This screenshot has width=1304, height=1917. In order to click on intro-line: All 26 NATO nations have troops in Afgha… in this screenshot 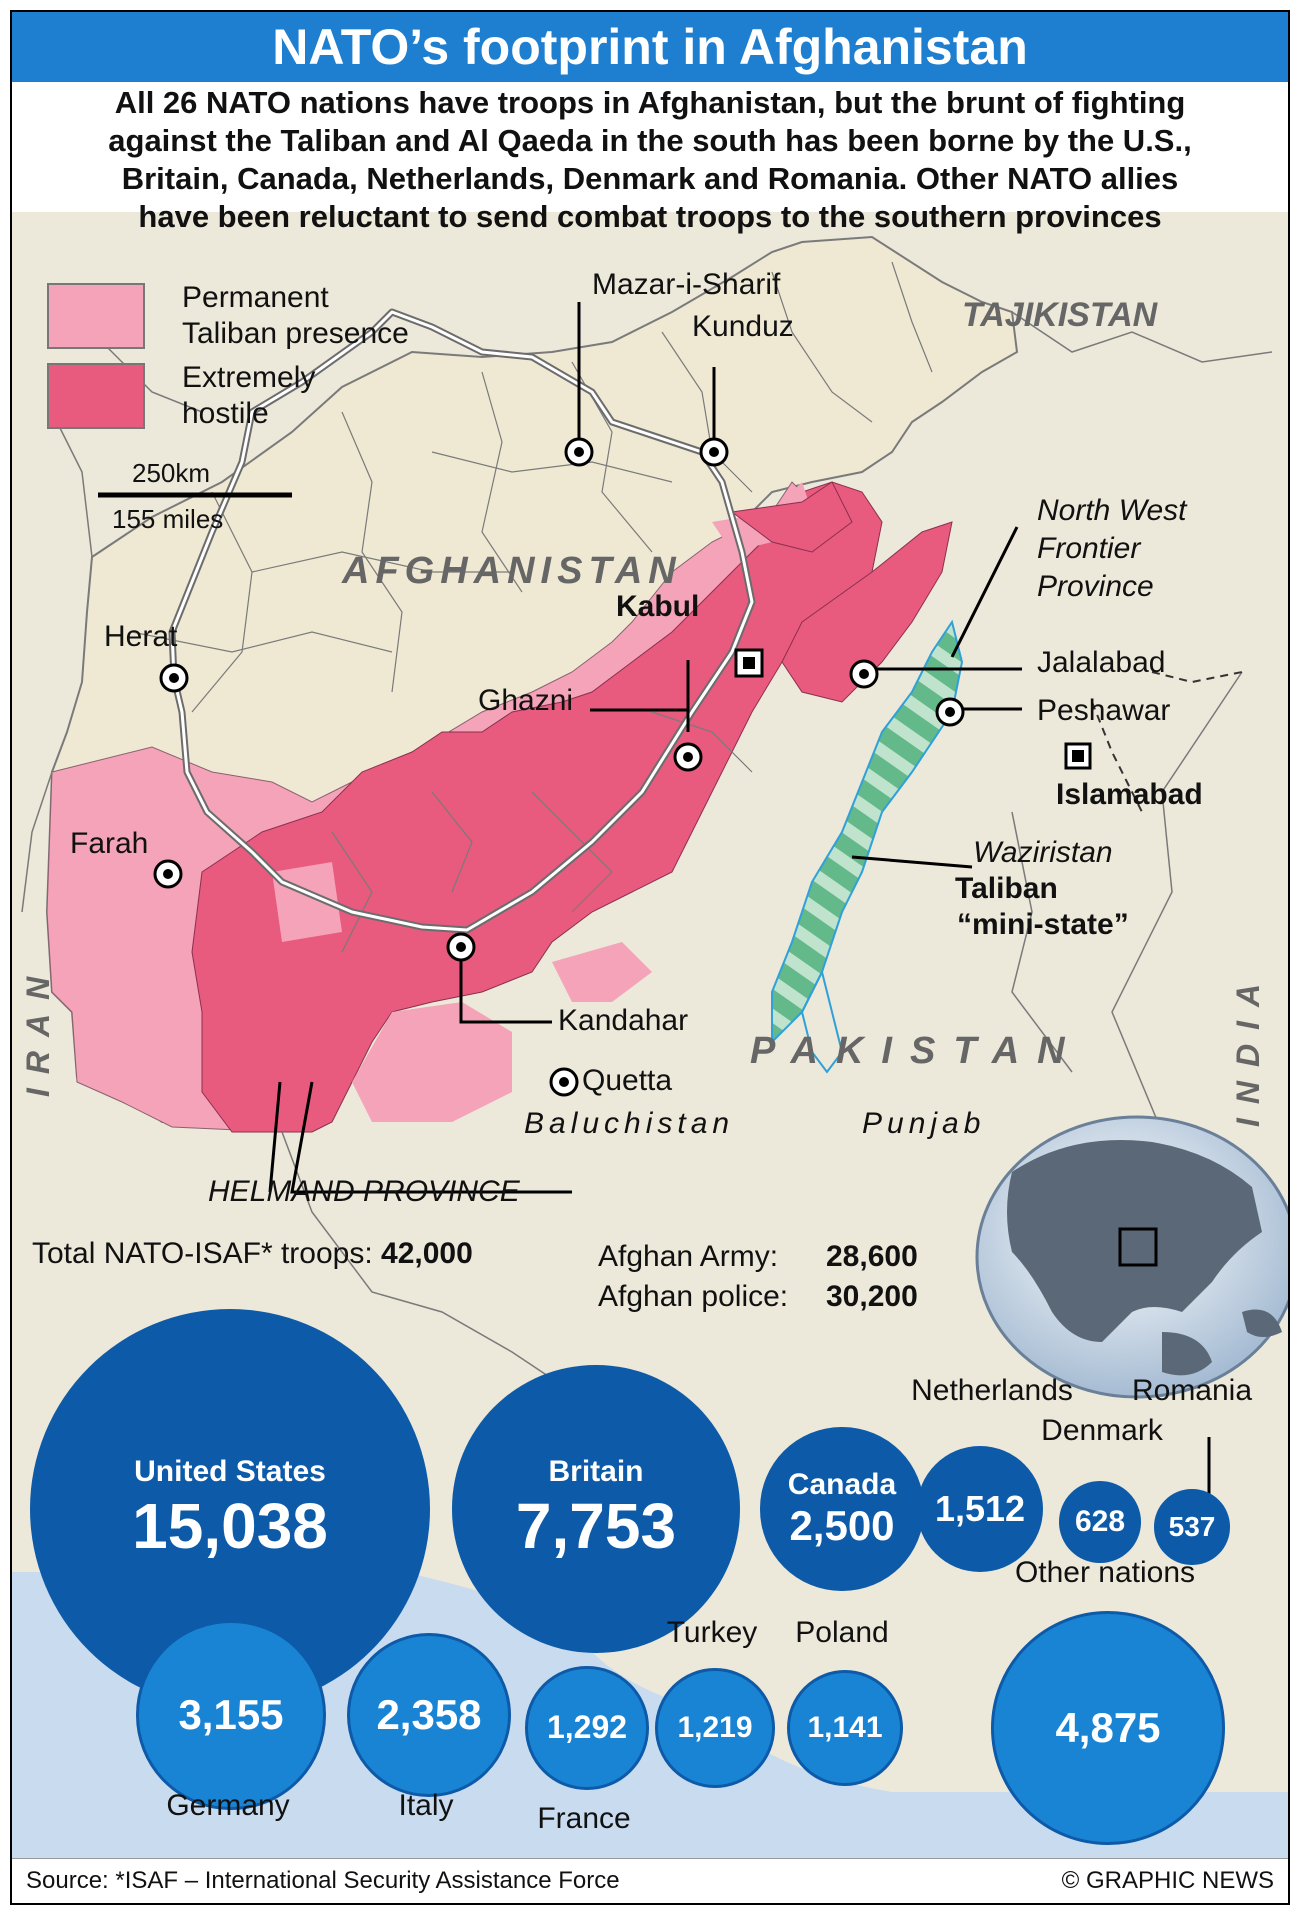, I will do `click(650, 102)`.